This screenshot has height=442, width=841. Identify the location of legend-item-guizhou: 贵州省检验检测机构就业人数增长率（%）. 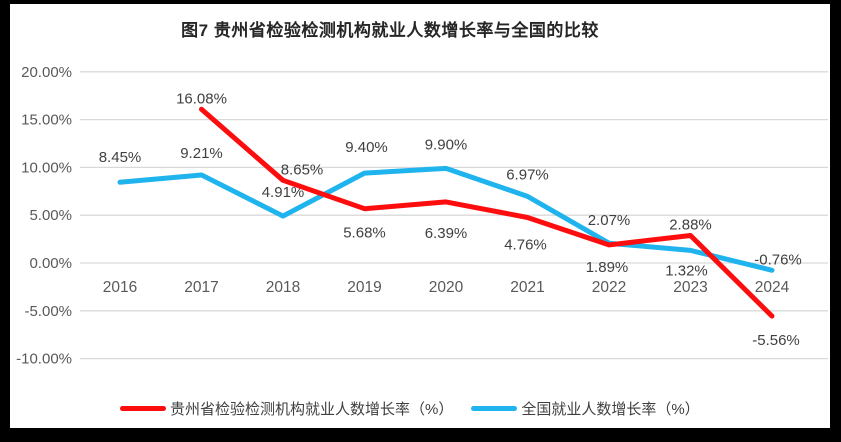
(286, 408).